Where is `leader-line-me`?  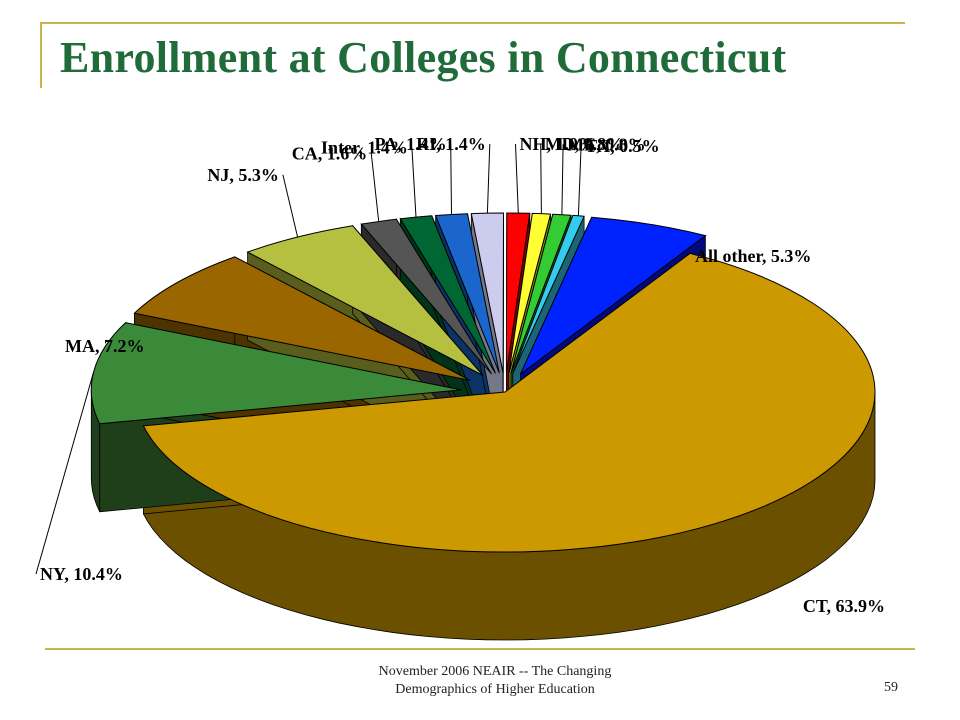 leader-line-me is located at coordinates (562, 179).